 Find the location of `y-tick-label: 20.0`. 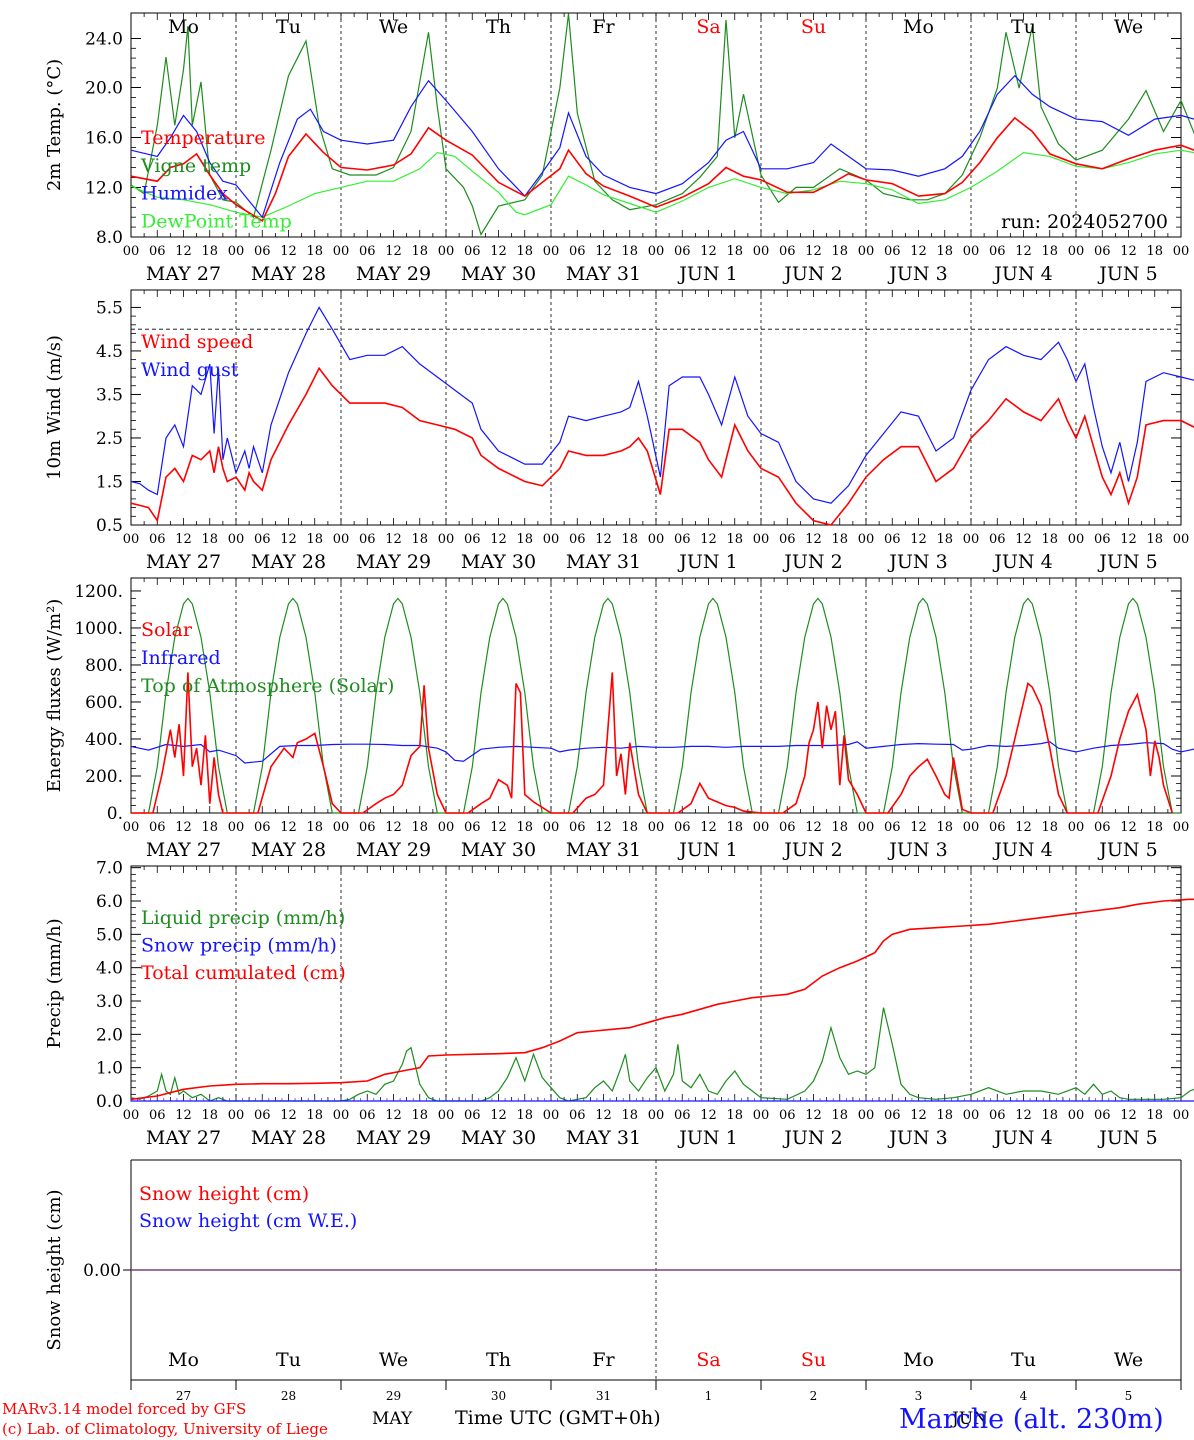

y-tick-label: 20.0 is located at coordinates (104, 89).